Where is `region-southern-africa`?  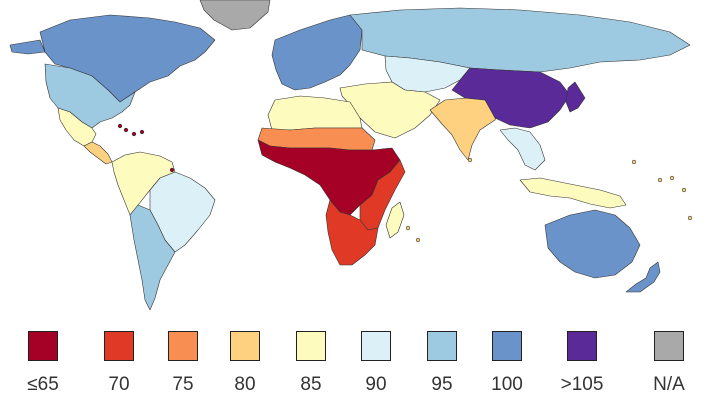
region-southern-africa is located at coordinates (352, 232).